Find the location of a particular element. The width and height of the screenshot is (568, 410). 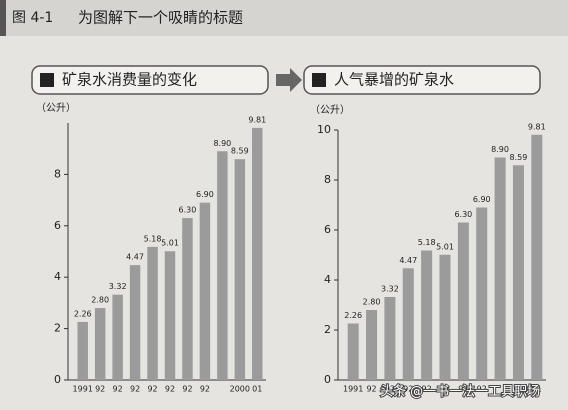

header-title: 为图解下一个吸睛的标题 is located at coordinates (160, 18).